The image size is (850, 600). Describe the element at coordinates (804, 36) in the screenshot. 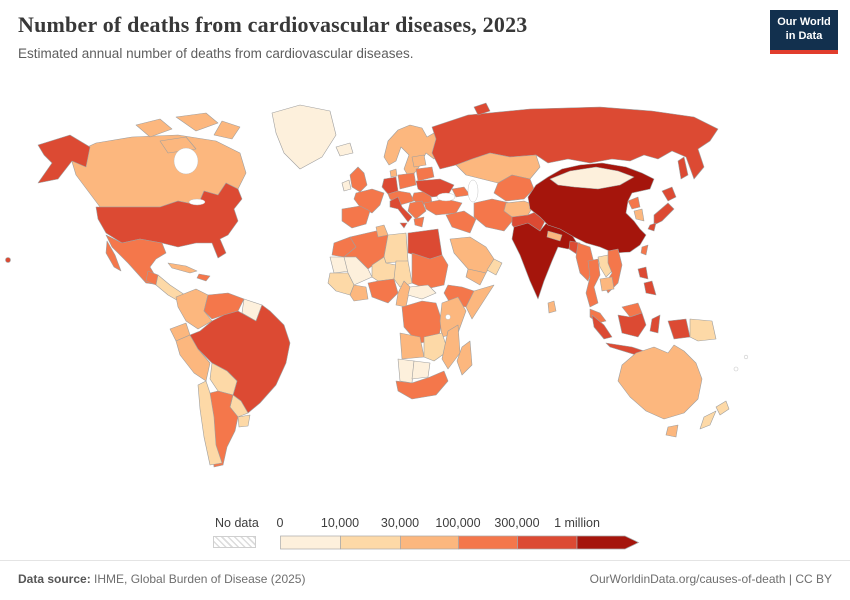

I see `owid-logo-line2: in Data` at that location.